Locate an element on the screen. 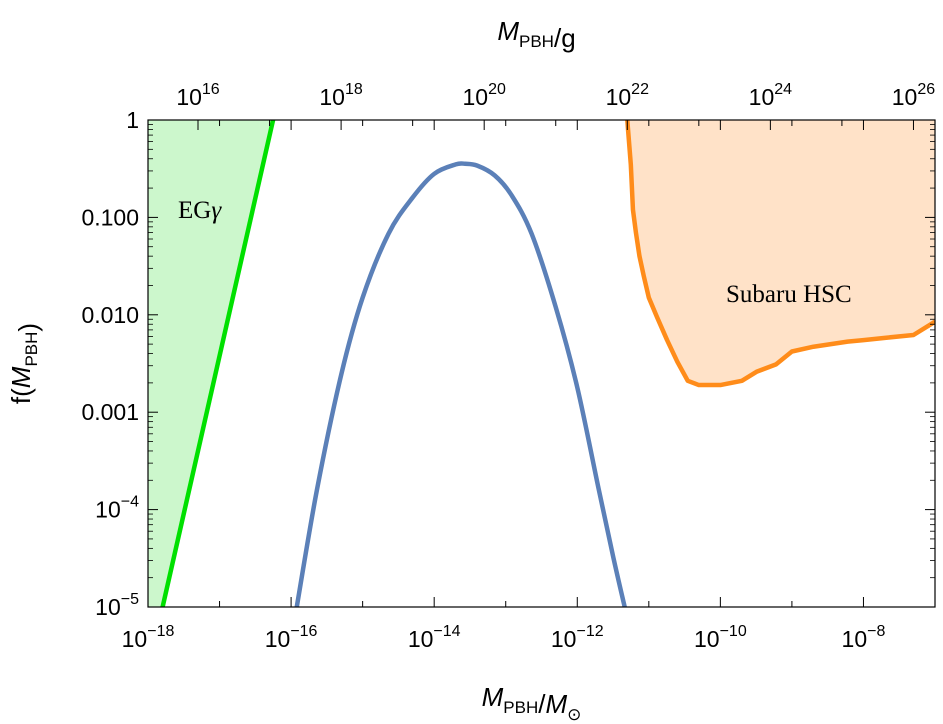 The image size is (943, 724). x-tick-label: 10−10 is located at coordinates (720, 637).